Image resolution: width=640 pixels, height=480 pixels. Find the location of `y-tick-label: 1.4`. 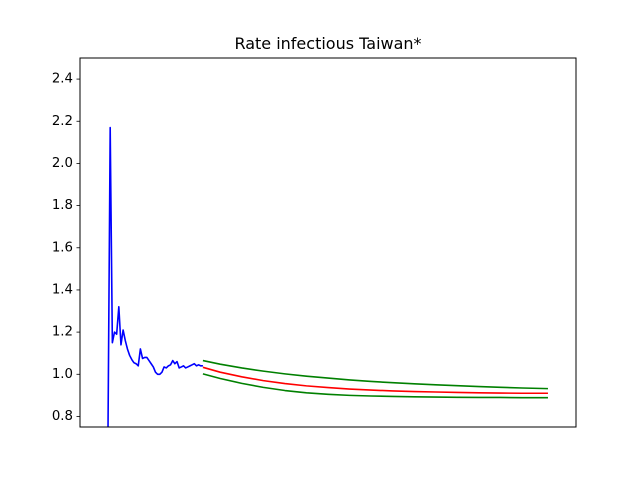

y-tick-label: 1.4 is located at coordinates (62, 289).